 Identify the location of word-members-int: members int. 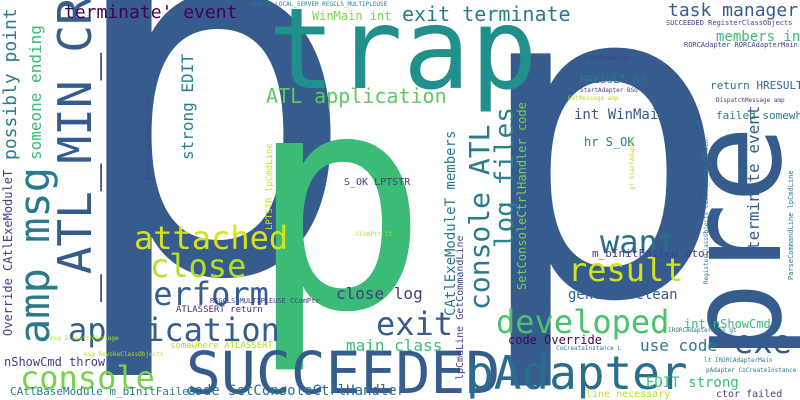
(758, 37).